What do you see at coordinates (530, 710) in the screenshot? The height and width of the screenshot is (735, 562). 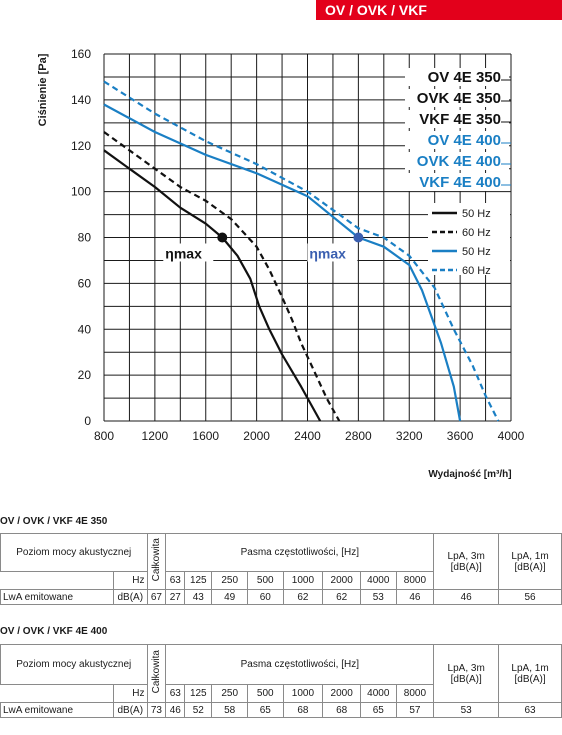 I see `lpa-1m-value: 63` at bounding box center [530, 710].